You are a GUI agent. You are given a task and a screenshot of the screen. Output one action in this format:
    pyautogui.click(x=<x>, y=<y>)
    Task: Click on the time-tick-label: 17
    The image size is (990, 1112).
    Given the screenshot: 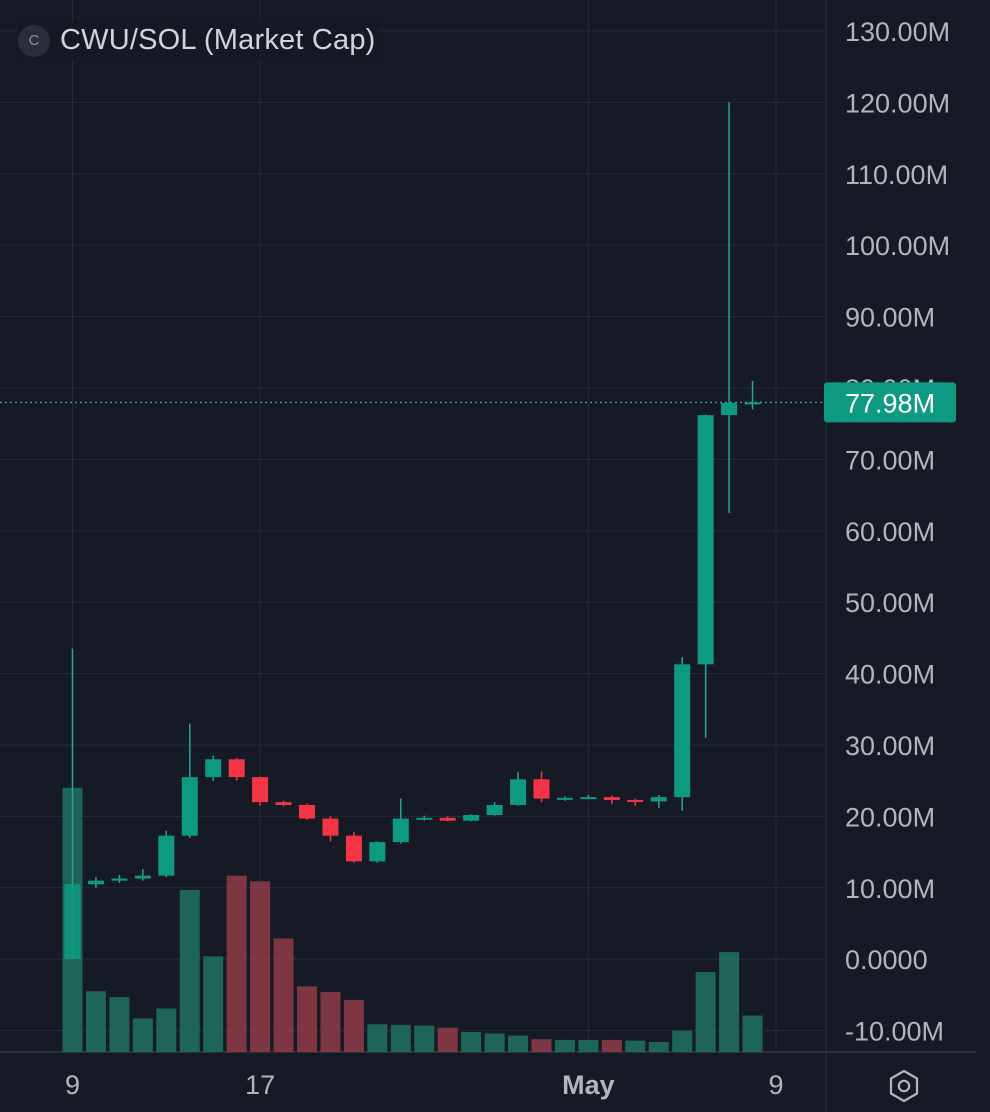 What is the action you would take?
    pyautogui.click(x=260, y=1085)
    